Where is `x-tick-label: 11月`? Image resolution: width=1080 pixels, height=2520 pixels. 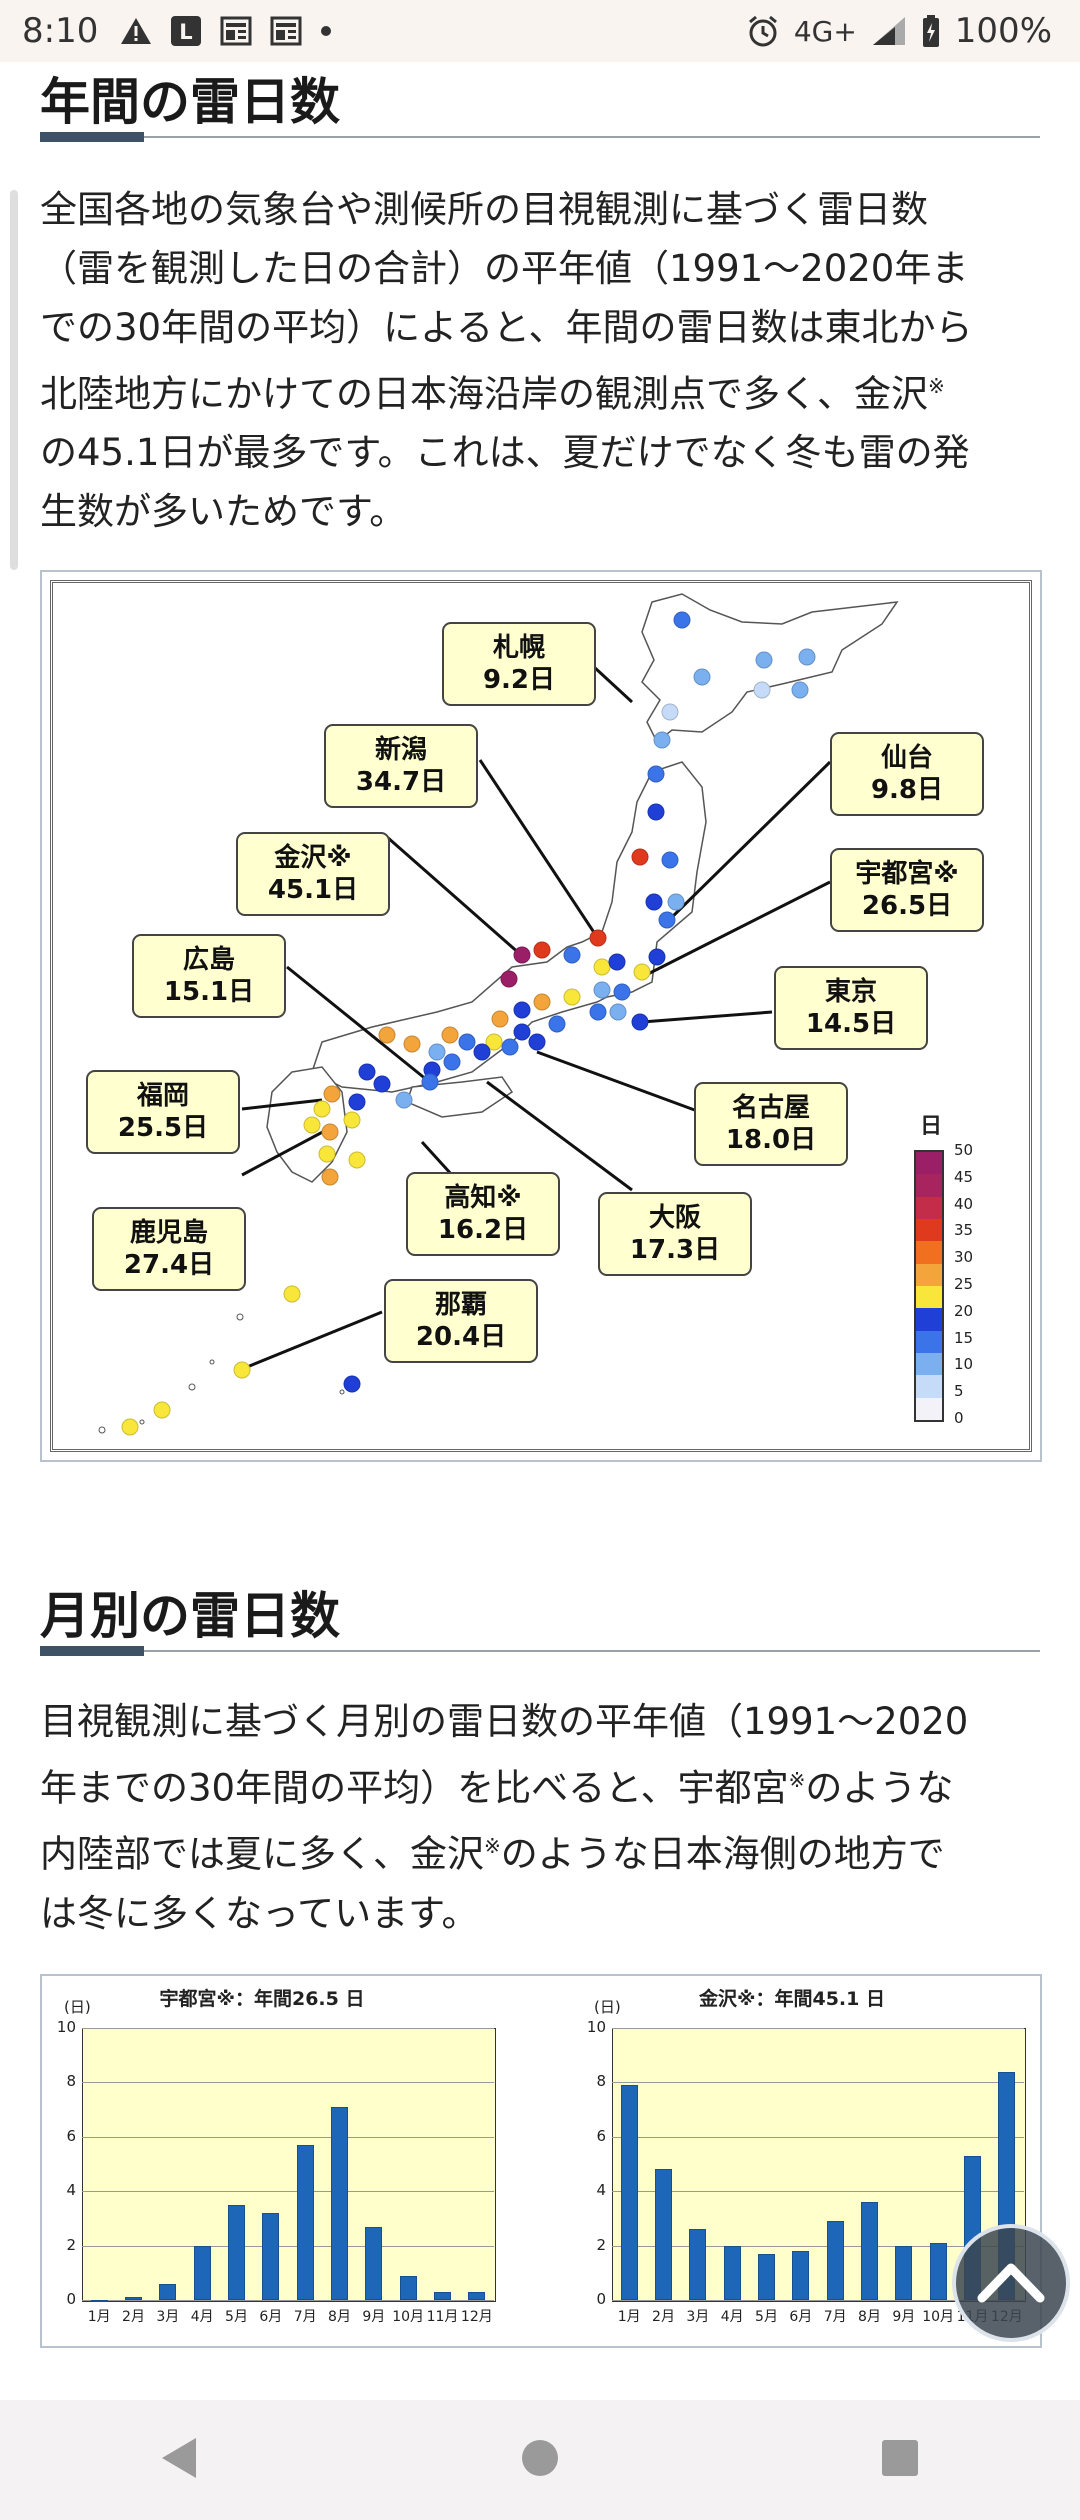 x-tick-label: 11月 is located at coordinates (442, 2317).